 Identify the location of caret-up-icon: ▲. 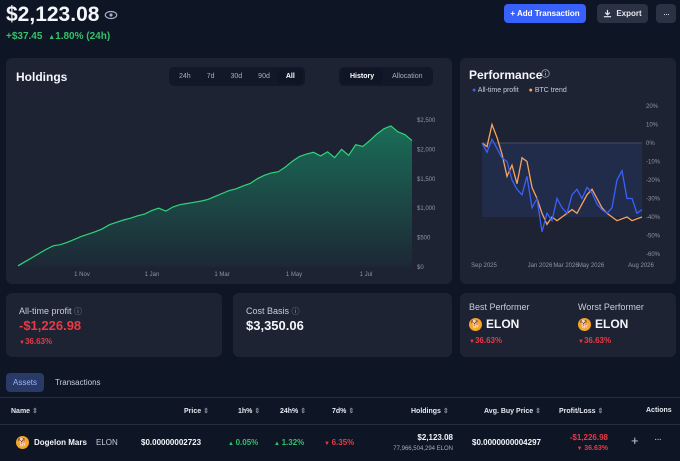
(52, 37).